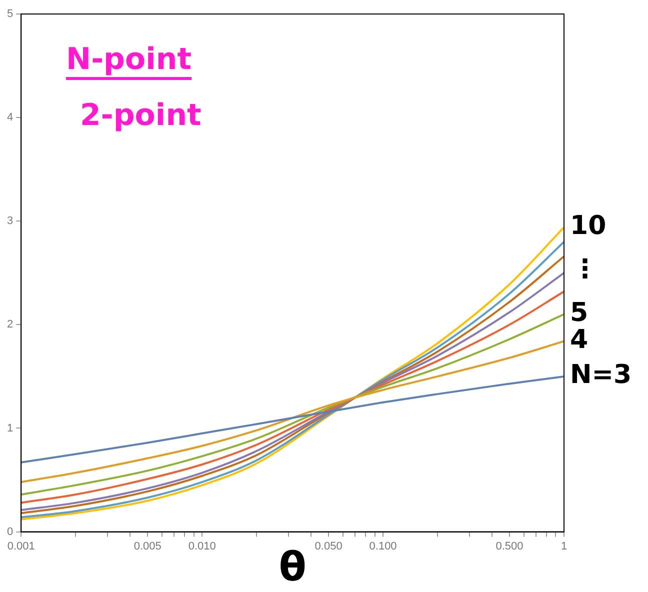 This screenshot has width=648, height=592. Describe the element at coordinates (564, 546) in the screenshot. I see `x-tick-label: 1` at that location.